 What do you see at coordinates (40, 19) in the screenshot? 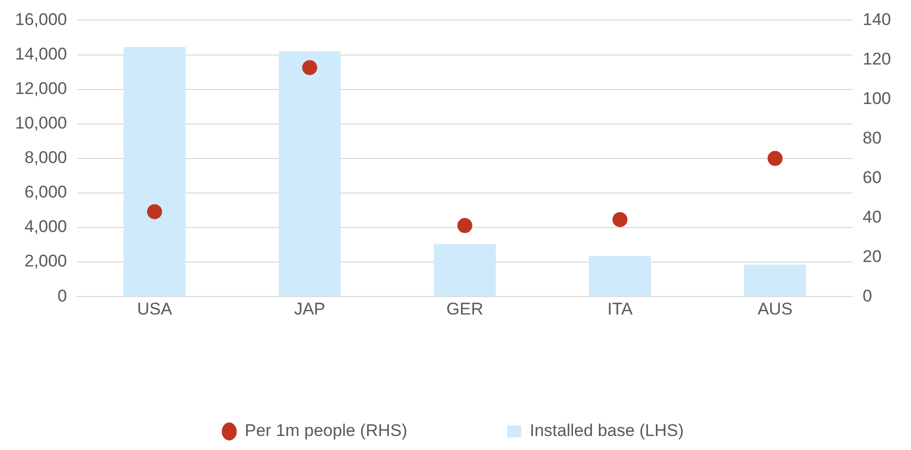
I see `y-tick-label: 16,000` at bounding box center [40, 19].